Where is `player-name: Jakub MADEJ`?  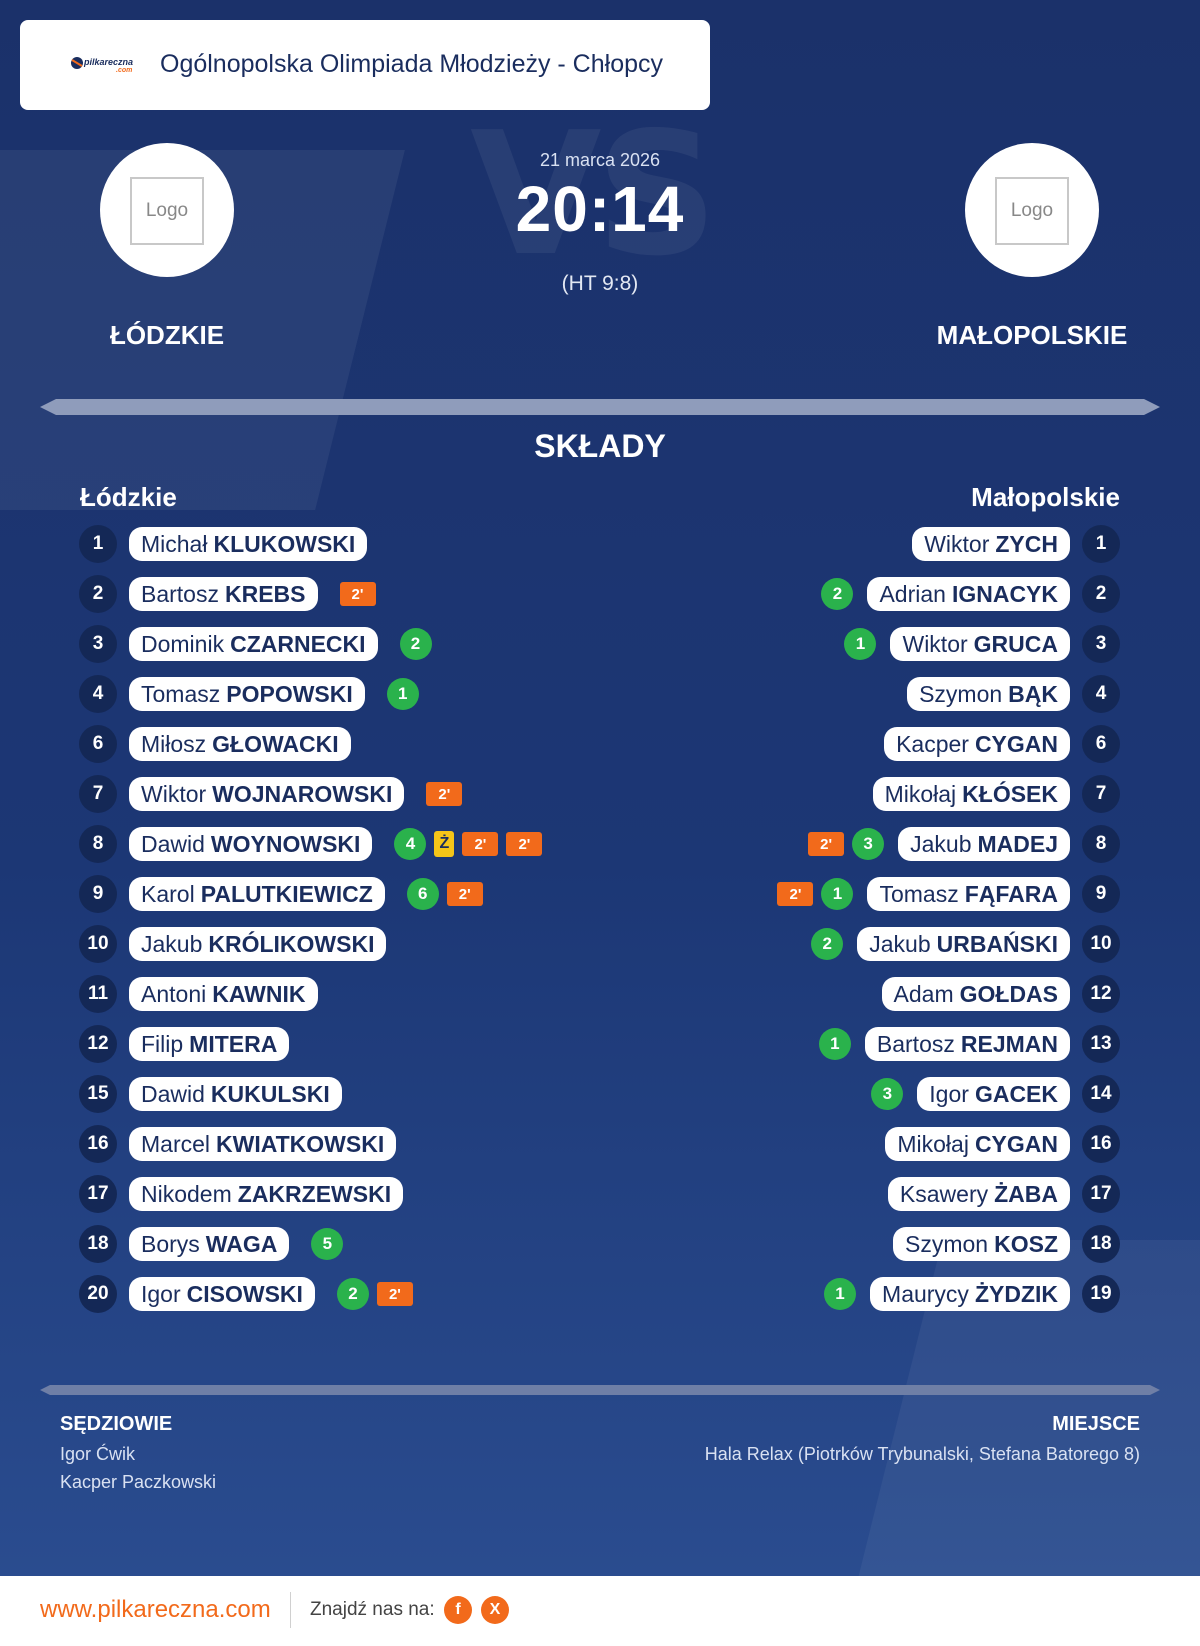
player-name: Jakub MADEJ is located at coordinates (984, 844).